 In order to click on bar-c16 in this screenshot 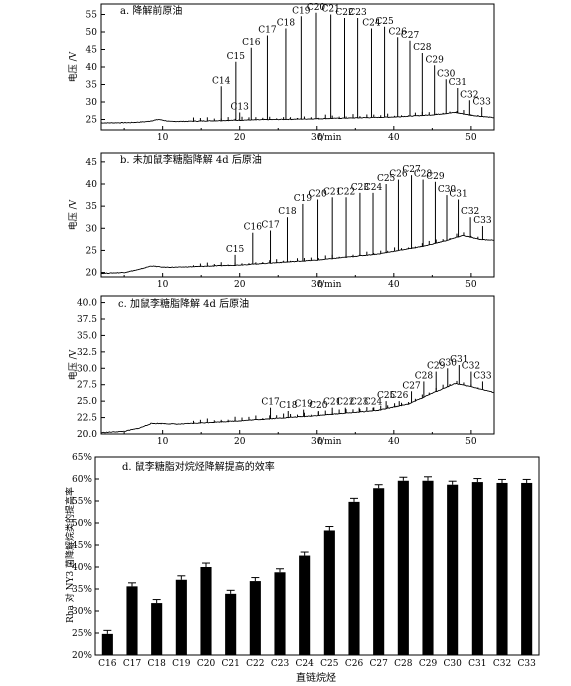, I will do `click(107, 644)`.